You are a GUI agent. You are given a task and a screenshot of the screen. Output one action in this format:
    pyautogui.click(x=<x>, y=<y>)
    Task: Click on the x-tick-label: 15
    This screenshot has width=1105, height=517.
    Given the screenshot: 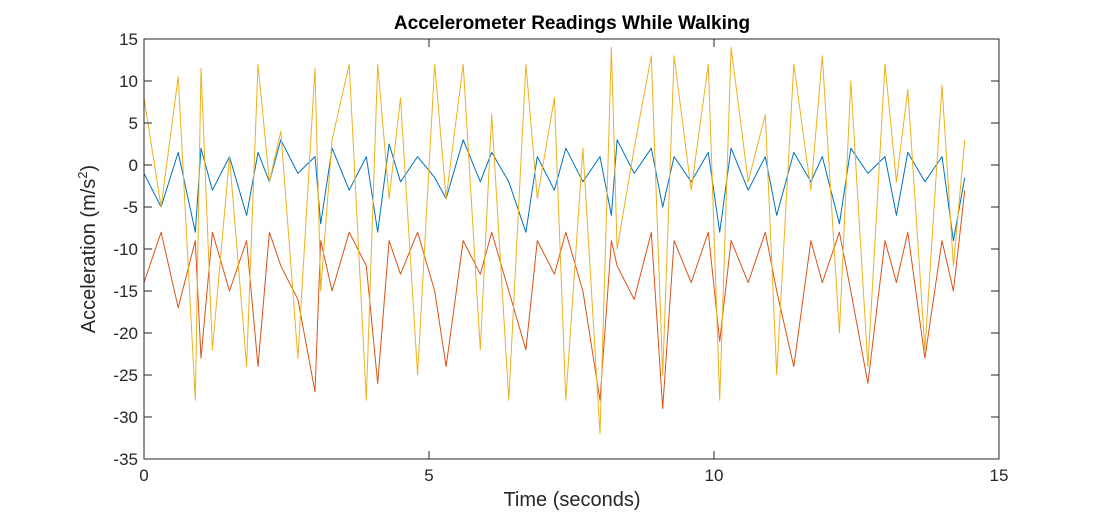 What is the action you would take?
    pyautogui.click(x=999, y=475)
    